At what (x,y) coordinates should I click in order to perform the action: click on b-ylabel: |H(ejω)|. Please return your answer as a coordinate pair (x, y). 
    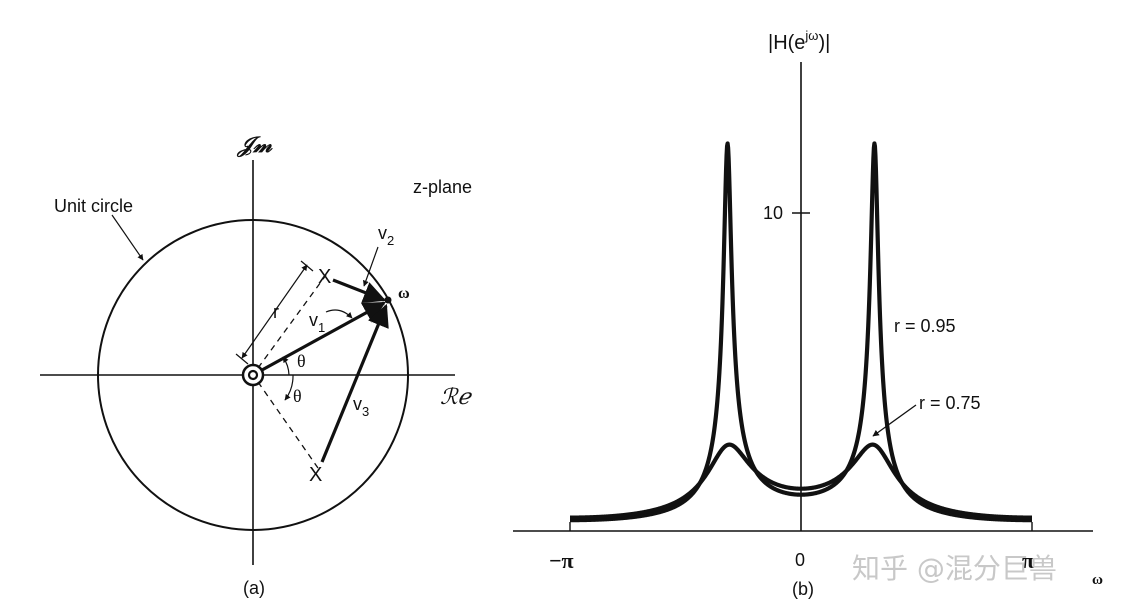
    Looking at the image, I should click on (799, 41).